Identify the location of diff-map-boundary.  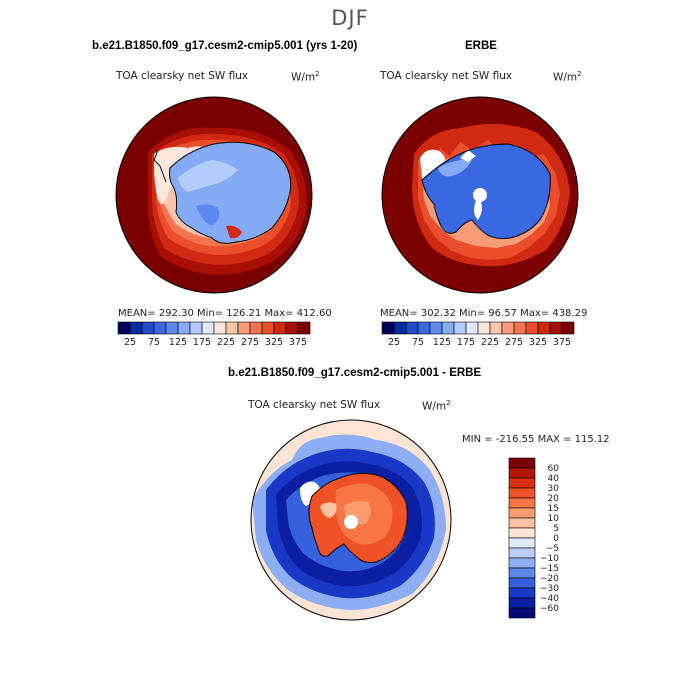
(351, 520).